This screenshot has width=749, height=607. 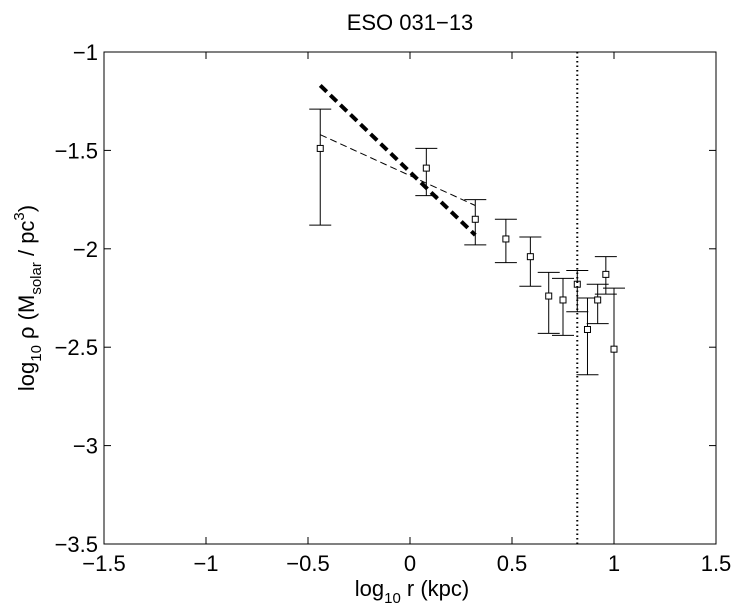 I want to click on x-axis-label: log10 r (kpc), so click(x=412, y=591).